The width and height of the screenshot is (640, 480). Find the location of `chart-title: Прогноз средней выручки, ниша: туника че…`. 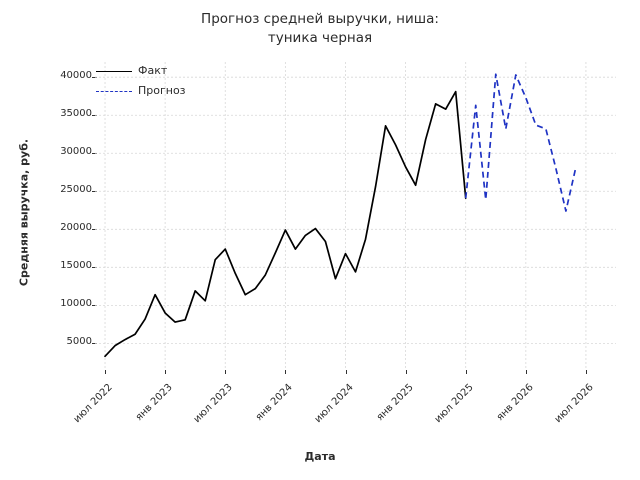

chart-title: Прогноз средней выручки, ниша: туника че… is located at coordinates (320, 28).